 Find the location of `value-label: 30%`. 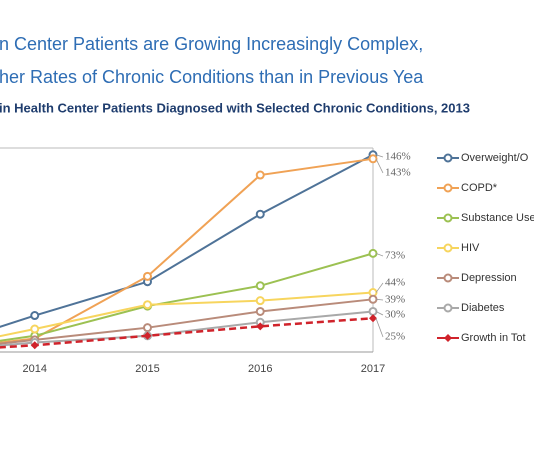

value-label: 30% is located at coordinates (395, 315).